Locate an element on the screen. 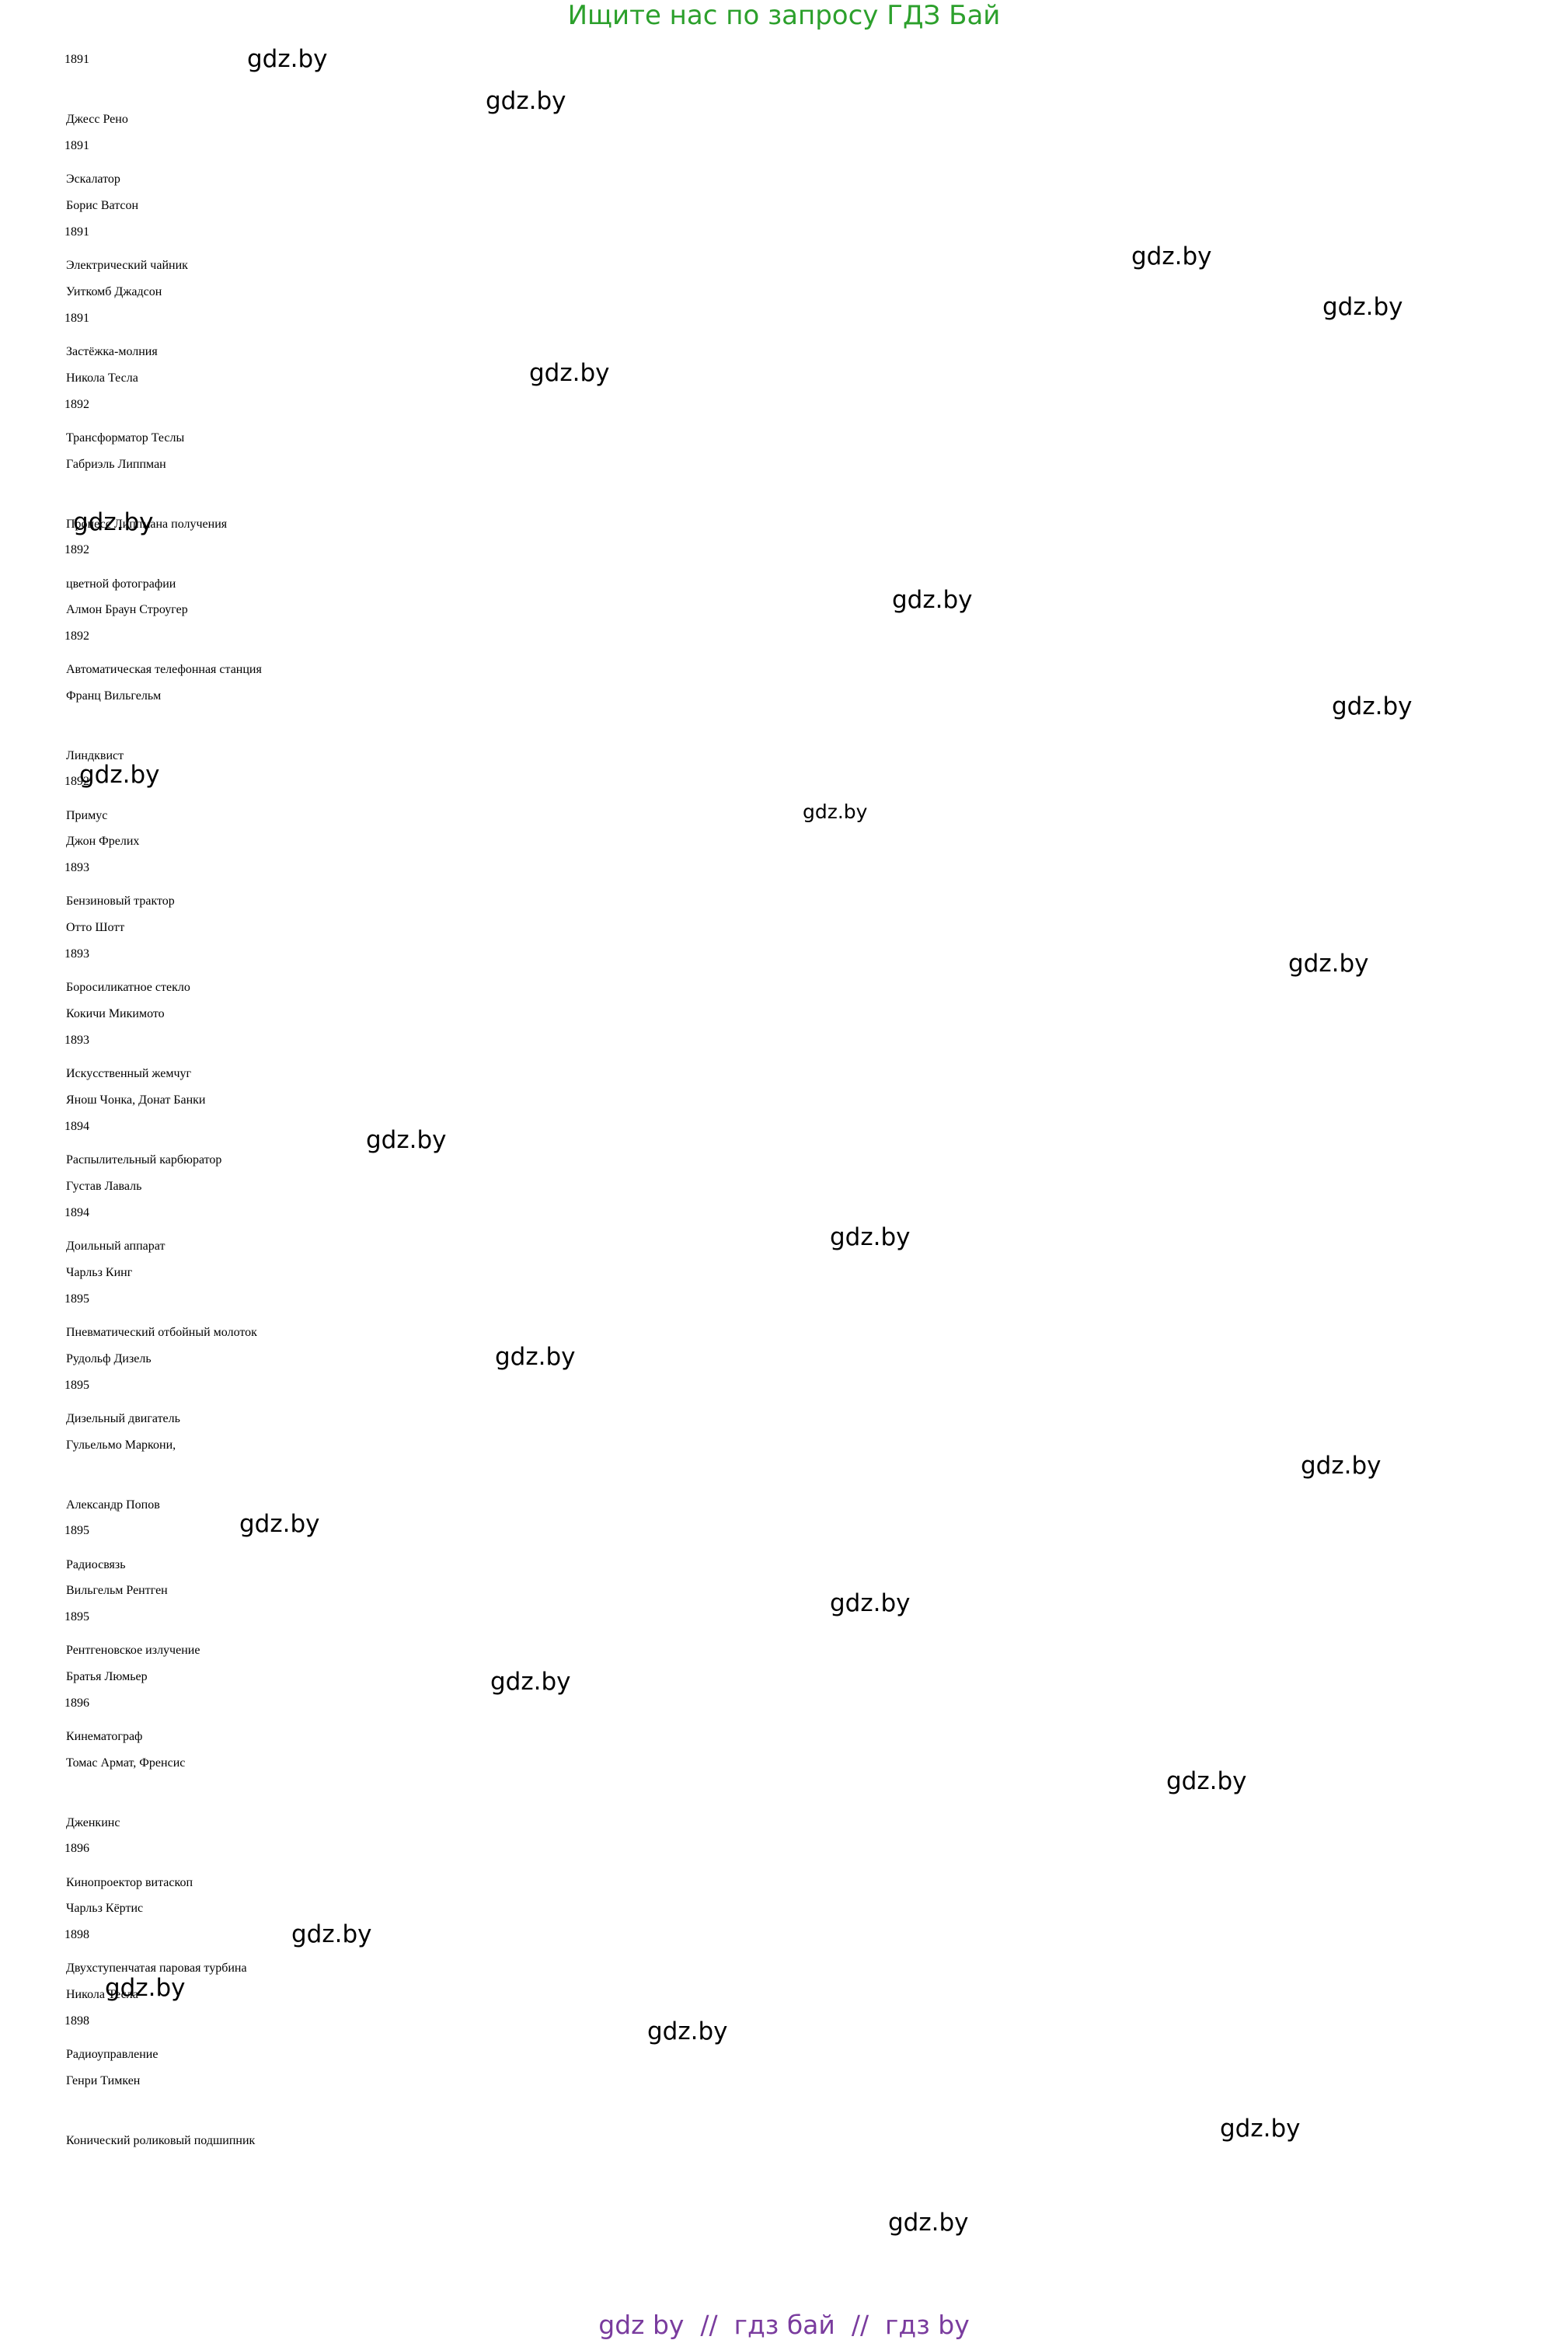 Image resolution: width=1568 pixels, height=2340 pixels. table-cell: Алмон Браун Строугер is located at coordinates (339, 610).